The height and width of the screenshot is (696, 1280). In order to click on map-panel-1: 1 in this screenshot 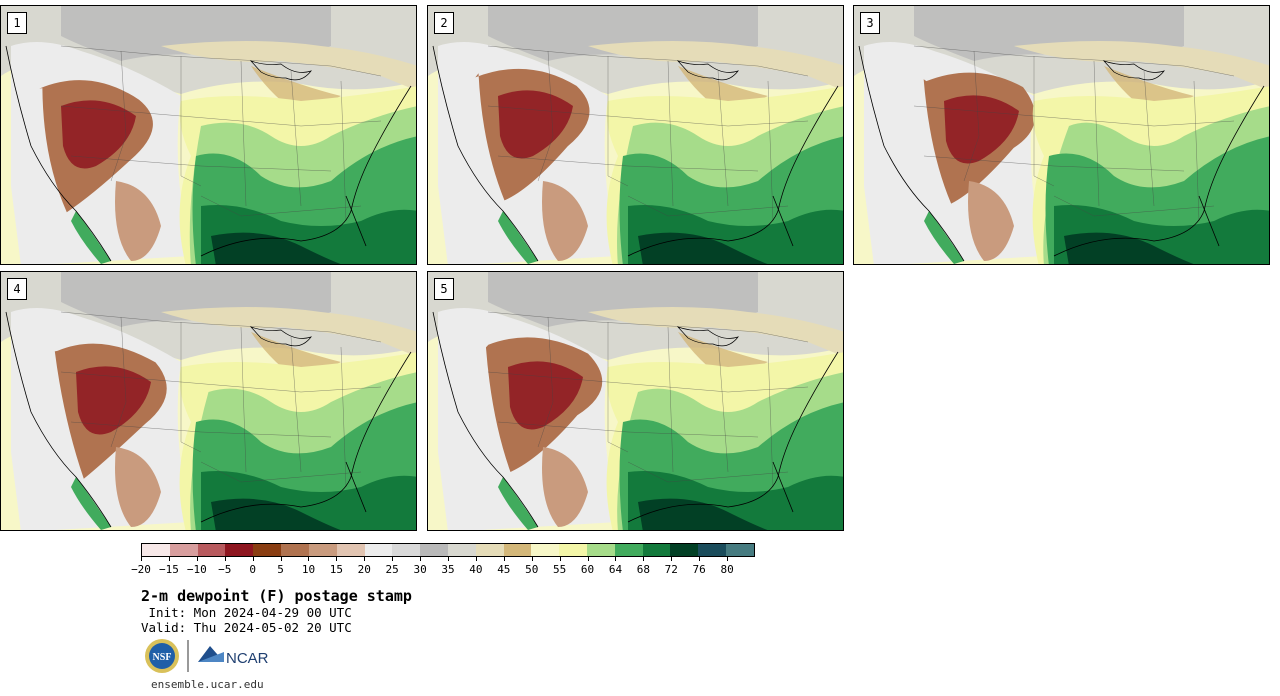, I will do `click(208, 135)`.